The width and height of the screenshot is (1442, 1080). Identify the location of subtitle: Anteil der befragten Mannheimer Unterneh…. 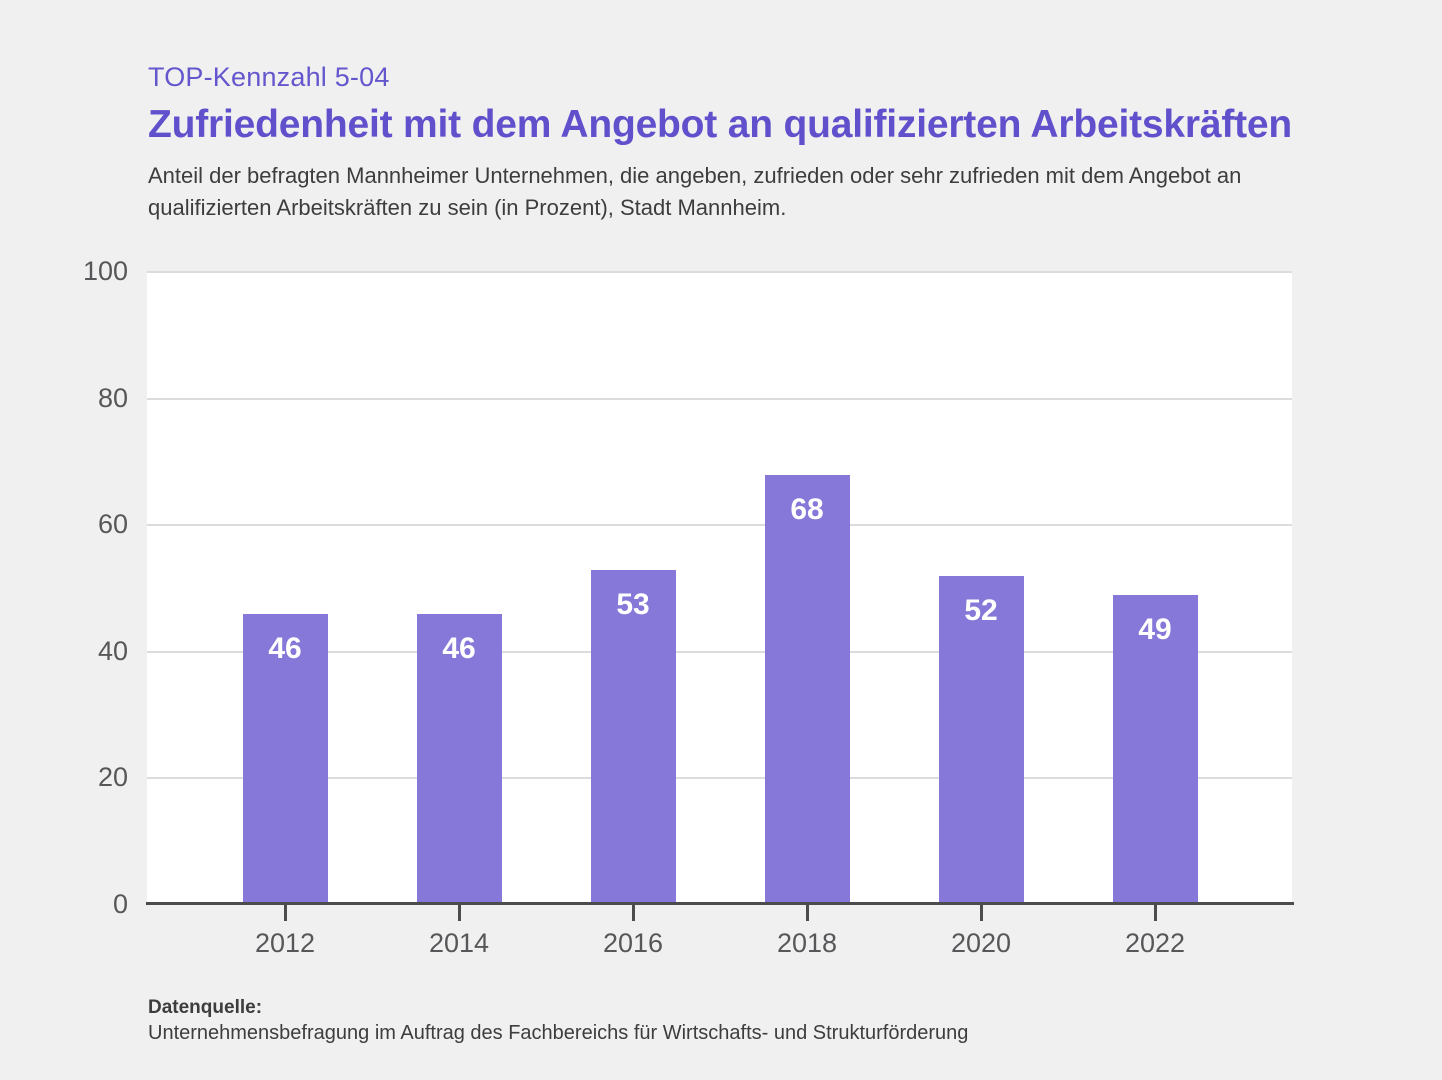
(695, 191).